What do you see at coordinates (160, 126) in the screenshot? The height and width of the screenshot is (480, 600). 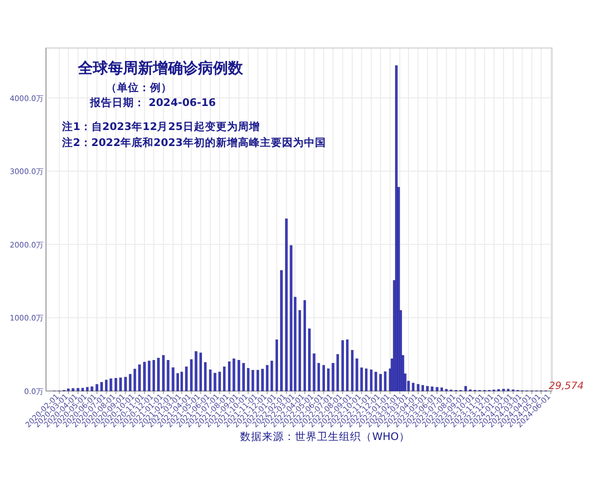 I see `annotation: 注1：自2023年12月25日起变更为周增` at bounding box center [160, 126].